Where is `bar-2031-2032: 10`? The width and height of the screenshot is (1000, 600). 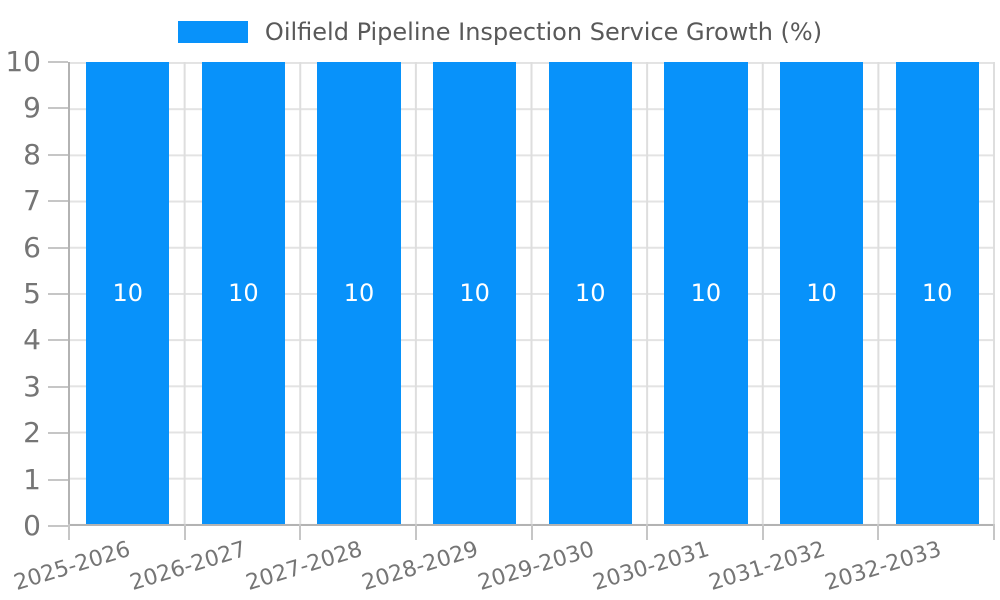 bar-2031-2032: 10 is located at coordinates (821, 293).